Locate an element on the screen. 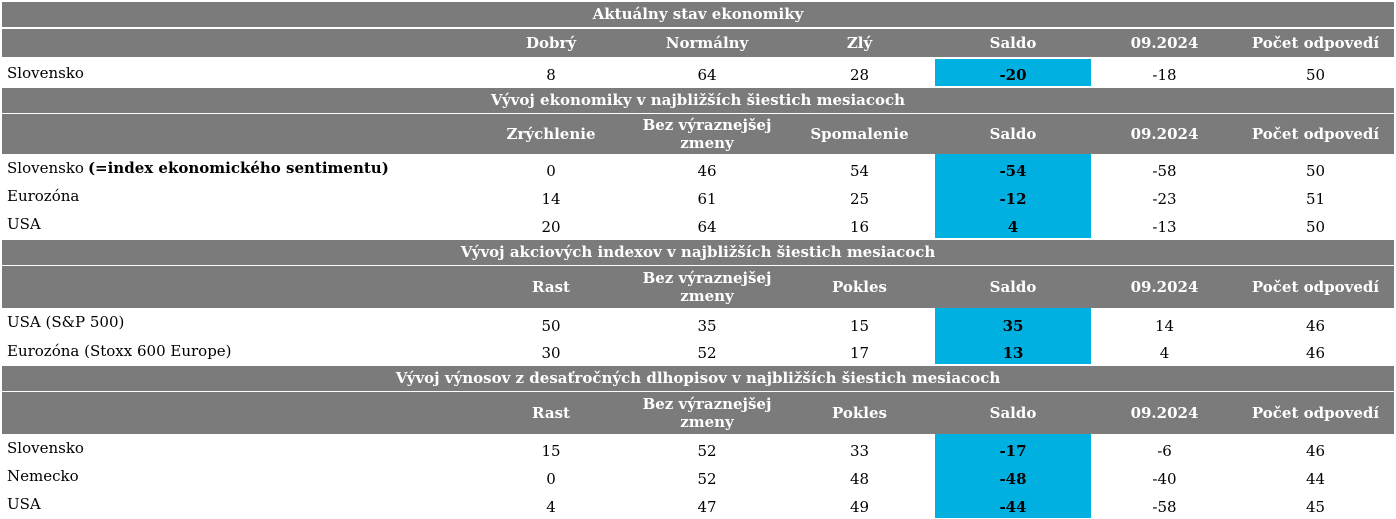  table-cell: 47 is located at coordinates (707, 507).